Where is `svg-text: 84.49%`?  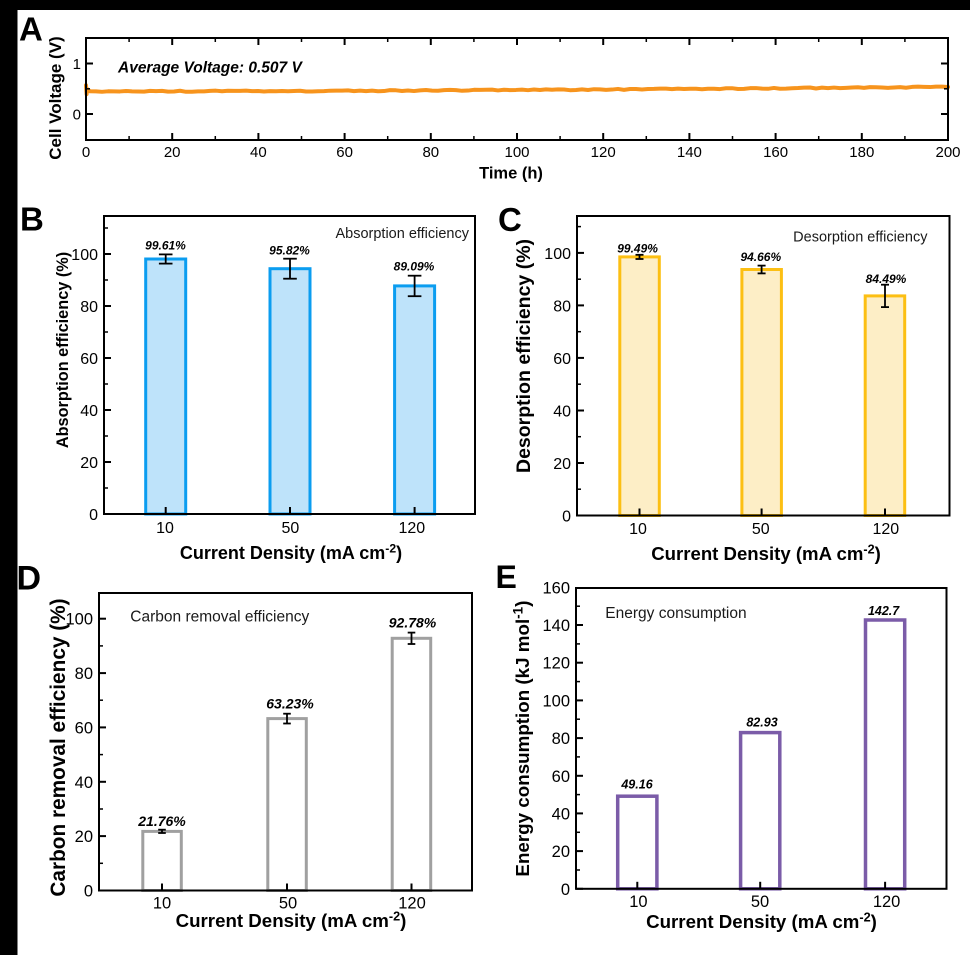 svg-text: 84.49% is located at coordinates (886, 279).